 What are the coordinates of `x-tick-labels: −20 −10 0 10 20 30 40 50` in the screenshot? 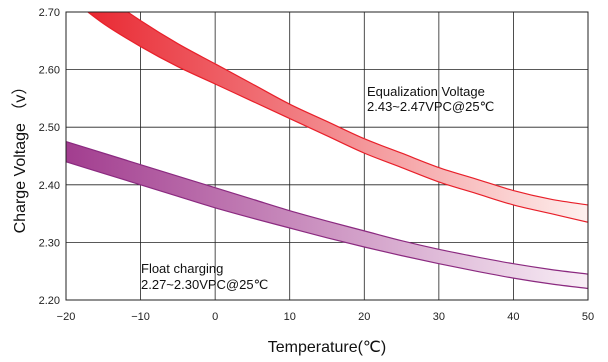 It's located at (325, 317).